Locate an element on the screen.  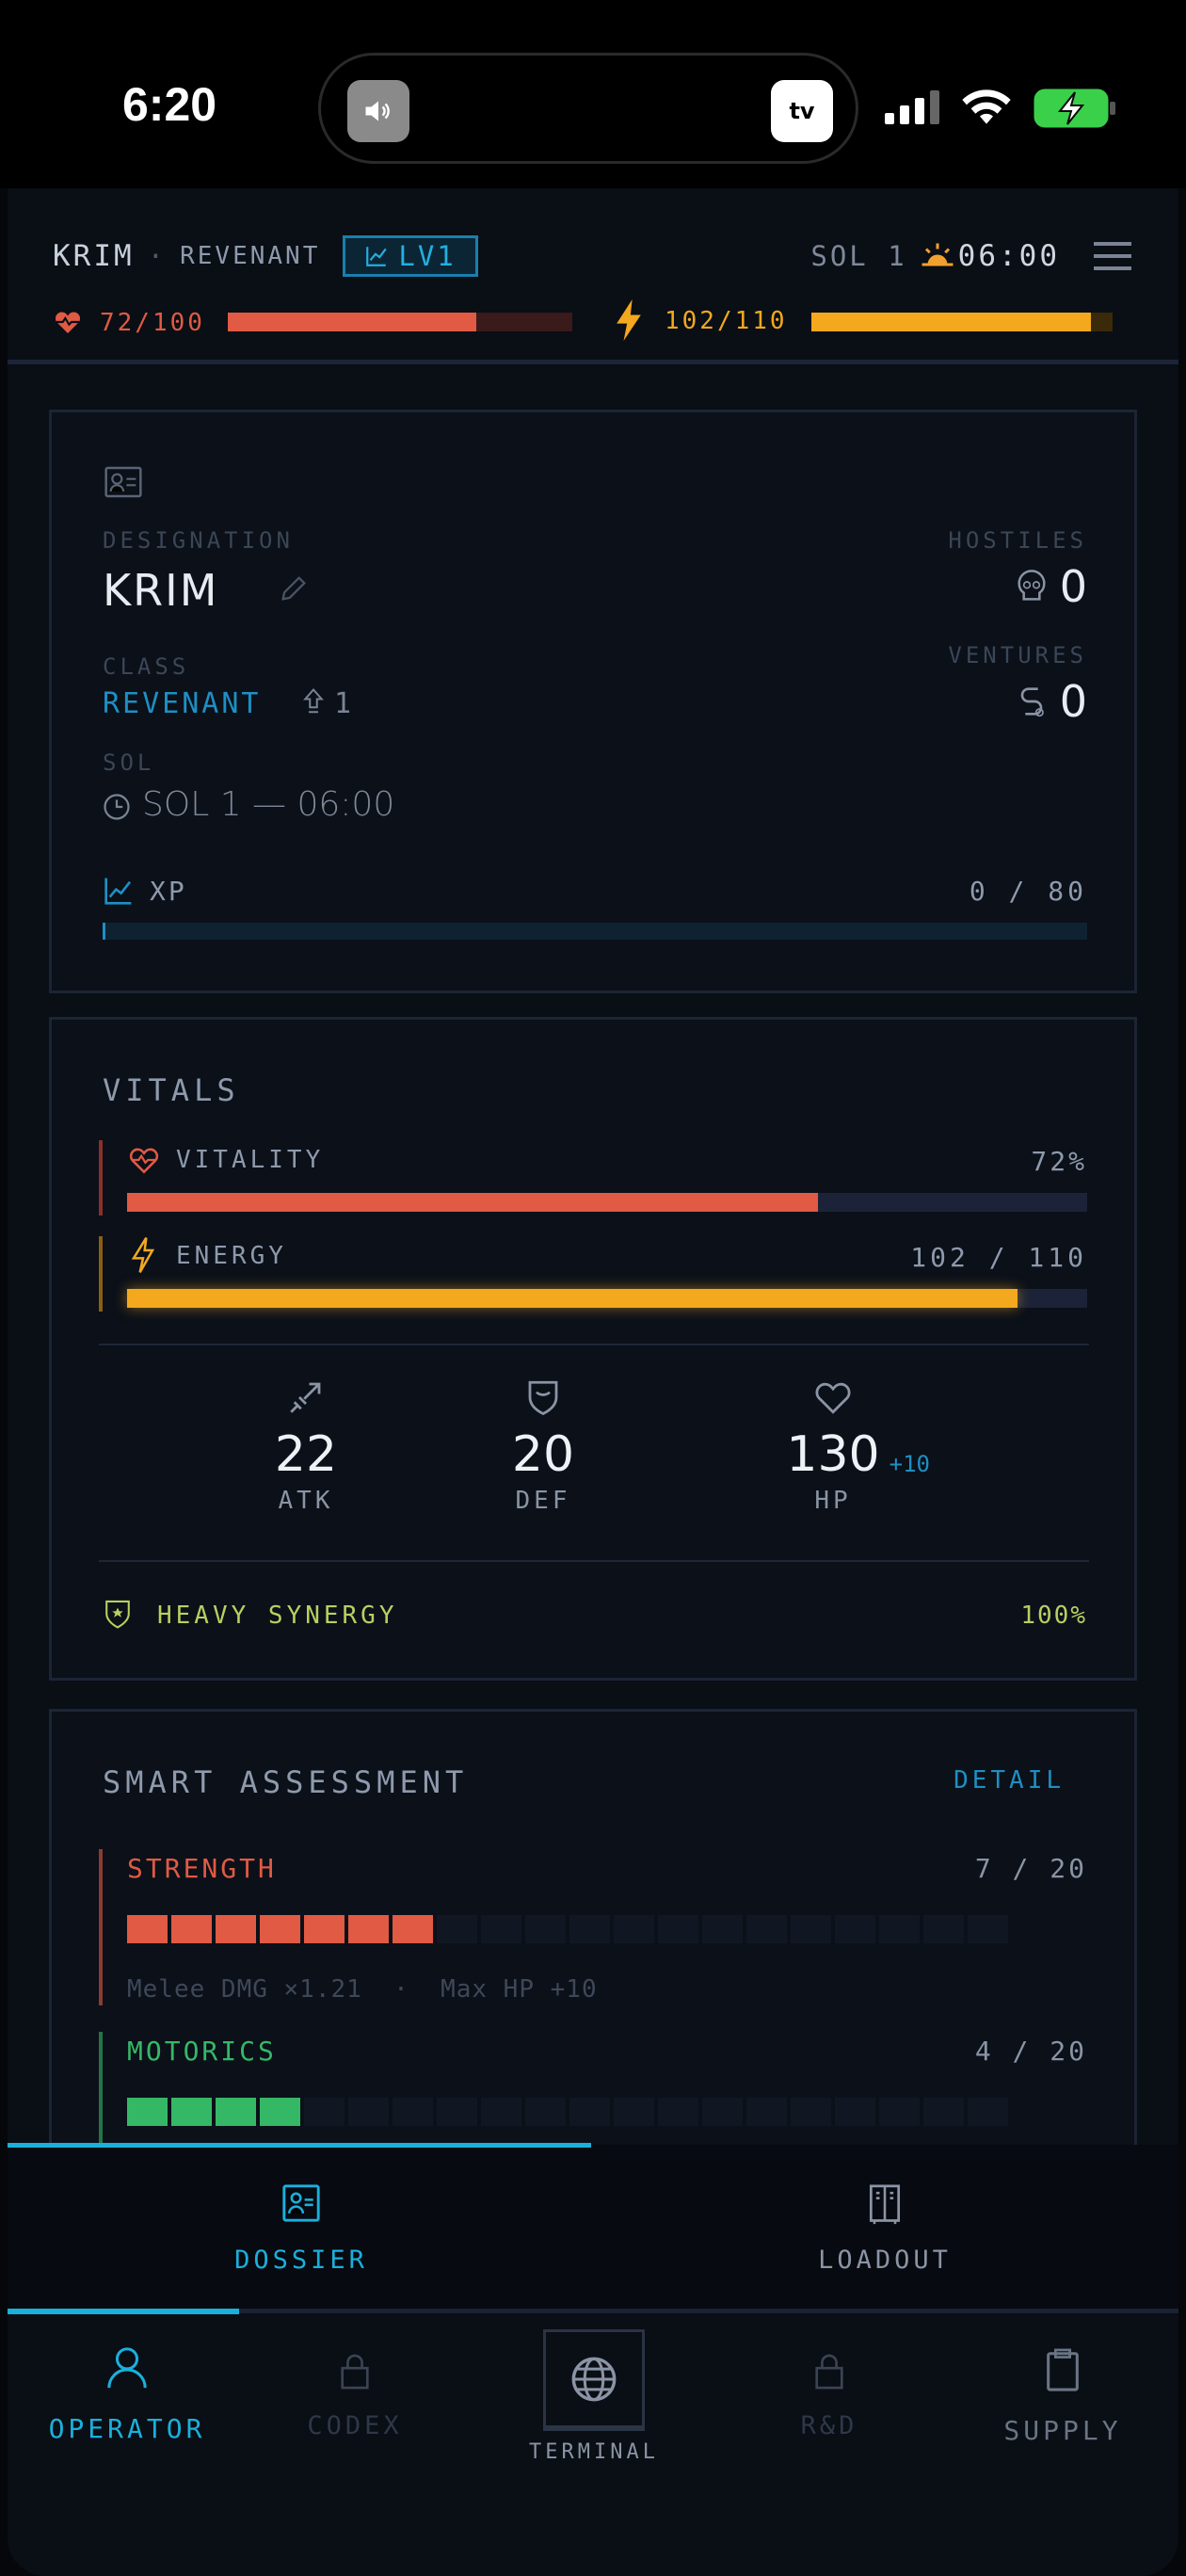
attribute-value: 4 / 20 is located at coordinates (1030, 2051).